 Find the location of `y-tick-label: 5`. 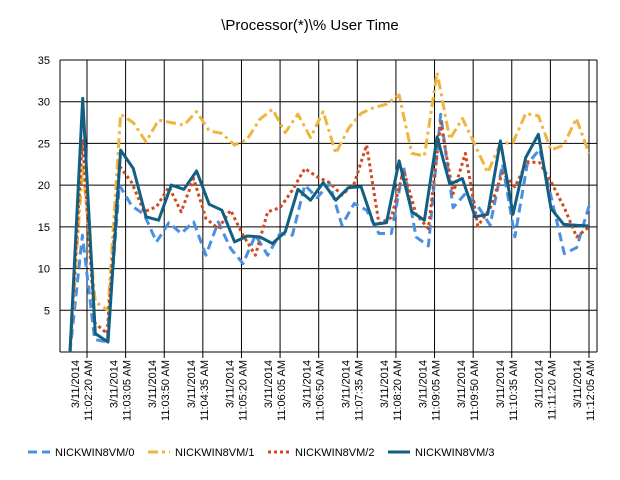

y-tick-label: 5 is located at coordinates (47, 311).